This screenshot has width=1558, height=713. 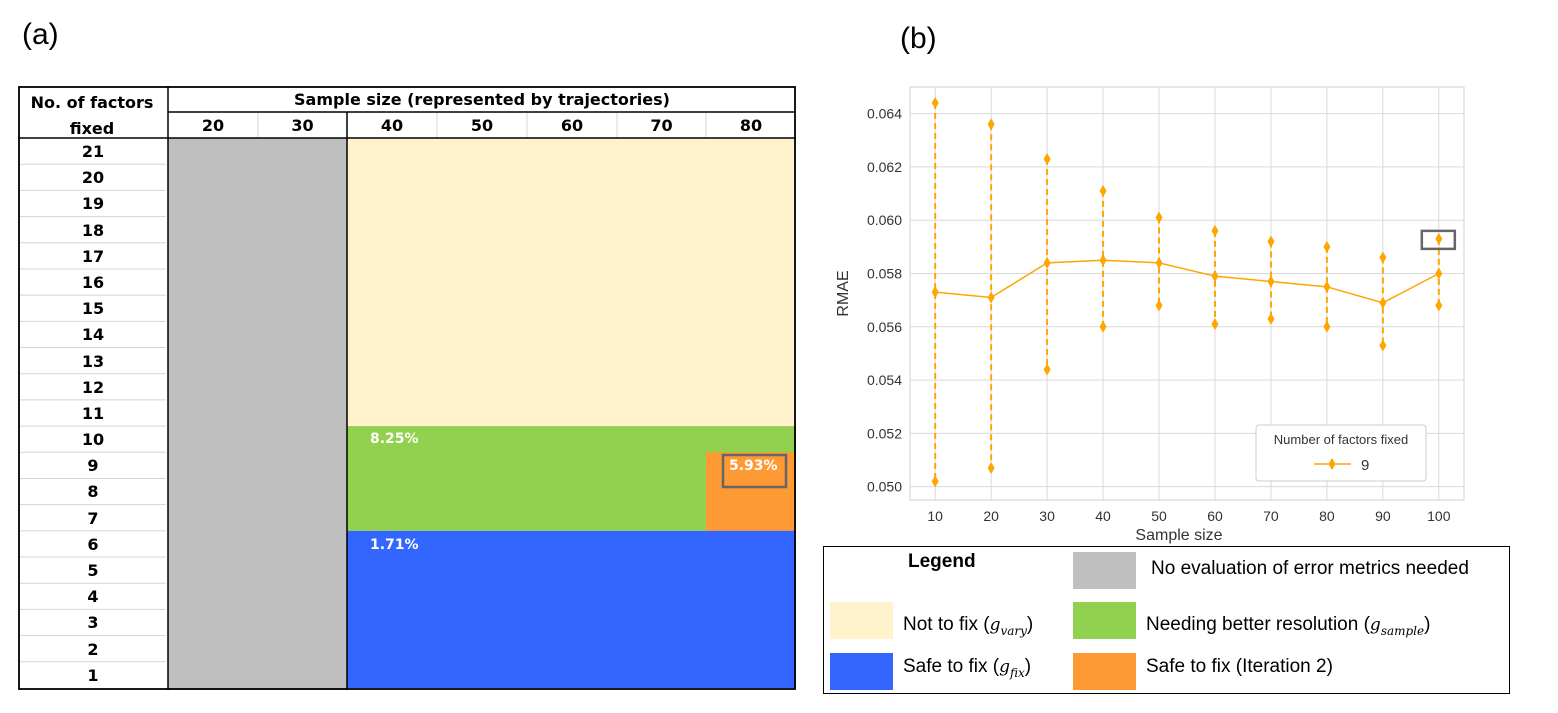 What do you see at coordinates (884, 167) in the screenshot?
I see `y-tick-label: 0.062` at bounding box center [884, 167].